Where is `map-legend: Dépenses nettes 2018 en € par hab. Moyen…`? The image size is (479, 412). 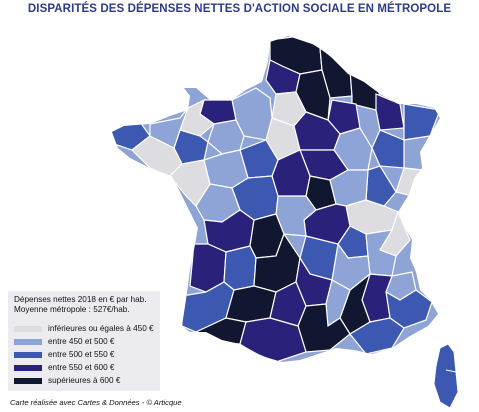 map-legend: Dépenses nettes 2018 en € par hab. Moyen… is located at coordinates (84, 341).